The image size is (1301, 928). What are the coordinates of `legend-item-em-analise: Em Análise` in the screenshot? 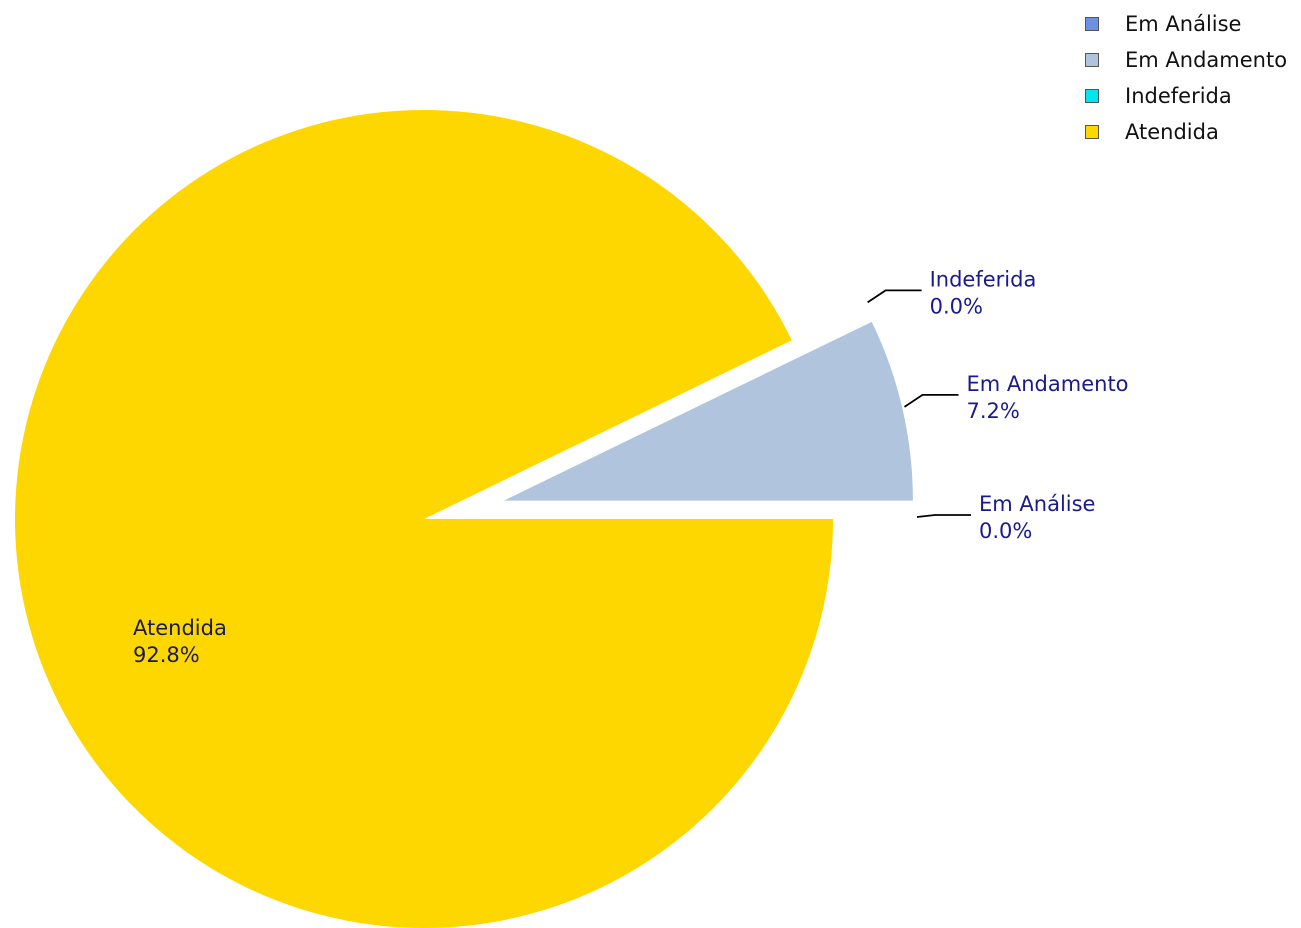 It's located at (1186, 24).